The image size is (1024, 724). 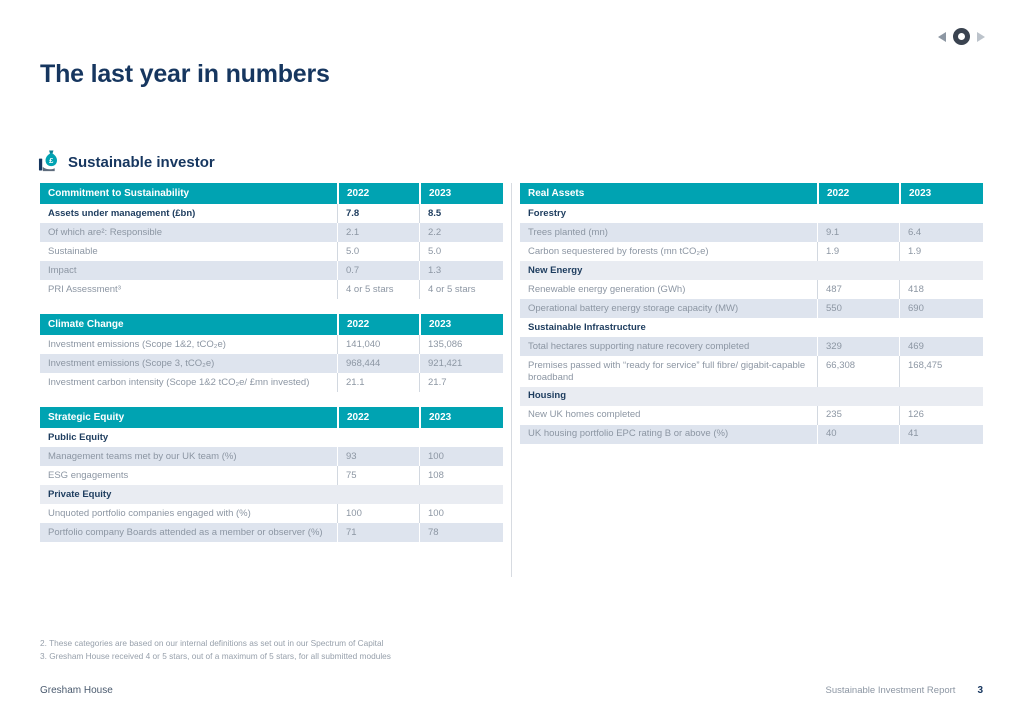 What do you see at coordinates (461, 382) in the screenshot?
I see `row-value-2023: 21.7` at bounding box center [461, 382].